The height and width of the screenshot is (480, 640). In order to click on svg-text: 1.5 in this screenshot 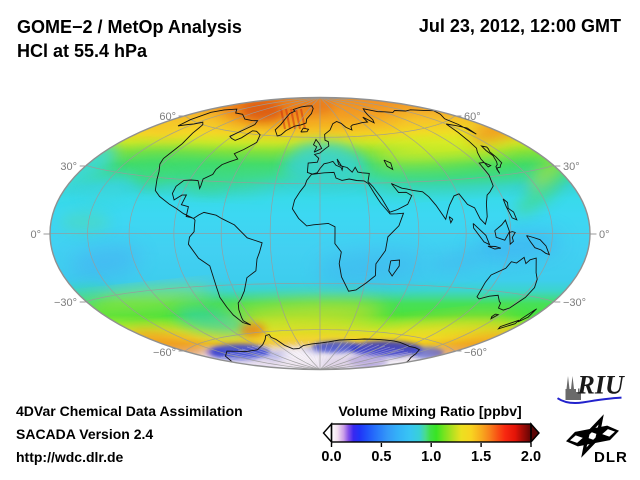, I will do `click(481, 457)`.